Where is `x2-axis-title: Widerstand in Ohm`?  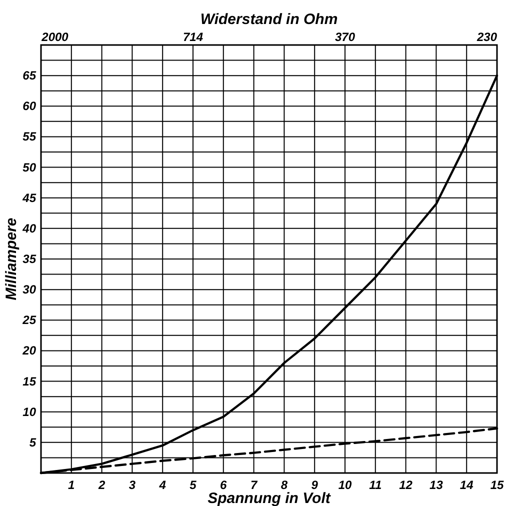
x2-axis-title: Widerstand in Ohm is located at coordinates (269, 19).